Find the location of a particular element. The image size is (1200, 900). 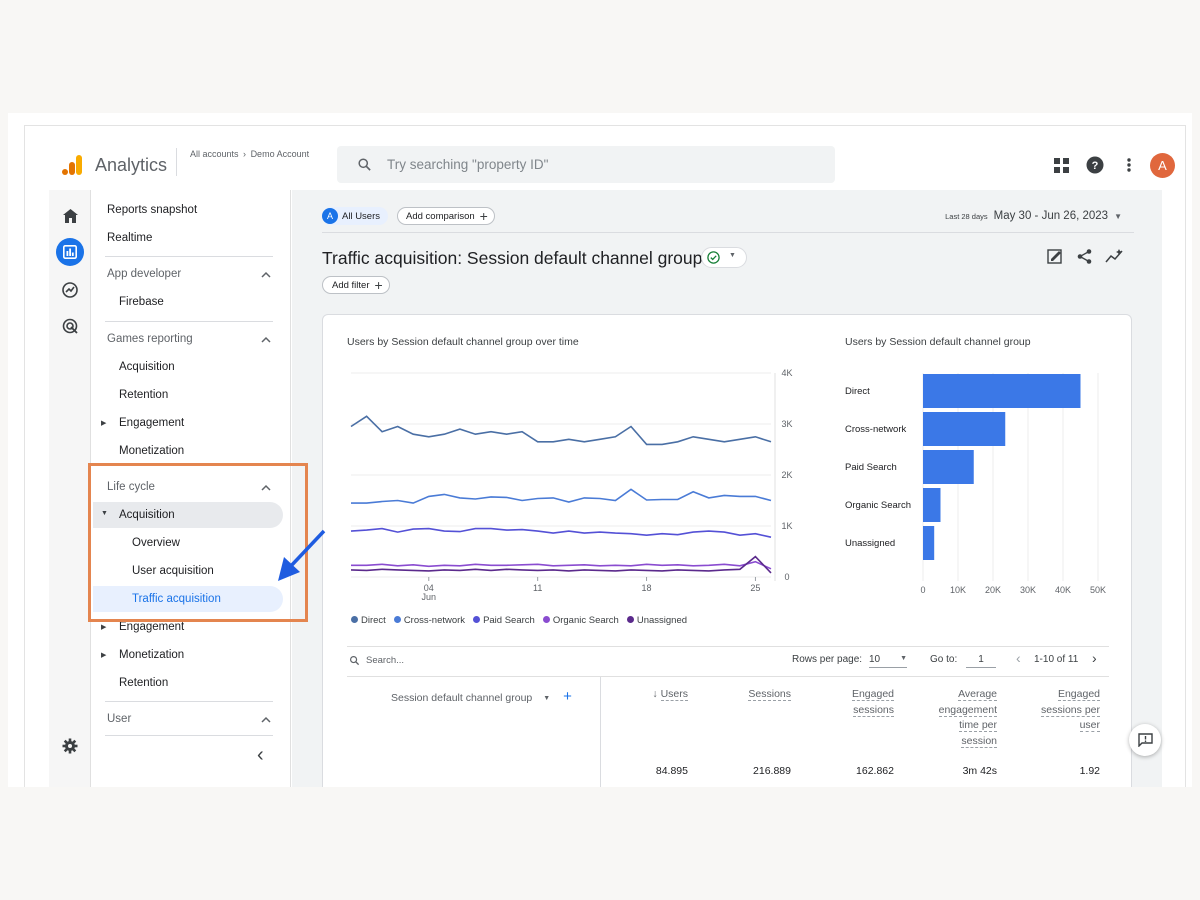

collapse-nav-icon: ‹ is located at coordinates (260, 755).